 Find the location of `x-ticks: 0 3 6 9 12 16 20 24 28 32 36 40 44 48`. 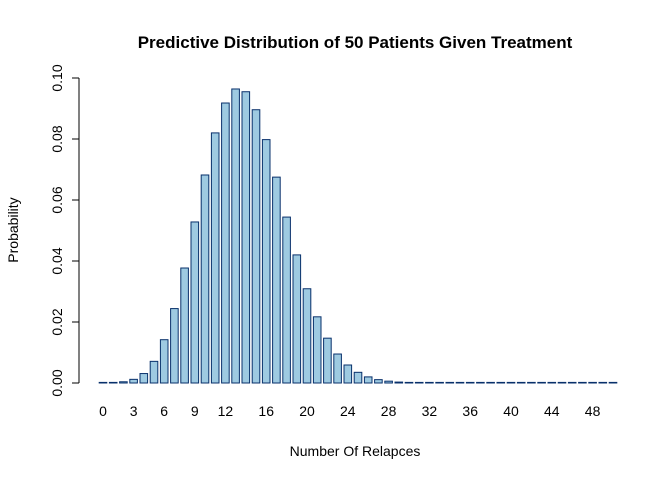

x-ticks: 0 3 6 9 12 16 20 24 28 32 36 40 44 48 is located at coordinates (349, 411).